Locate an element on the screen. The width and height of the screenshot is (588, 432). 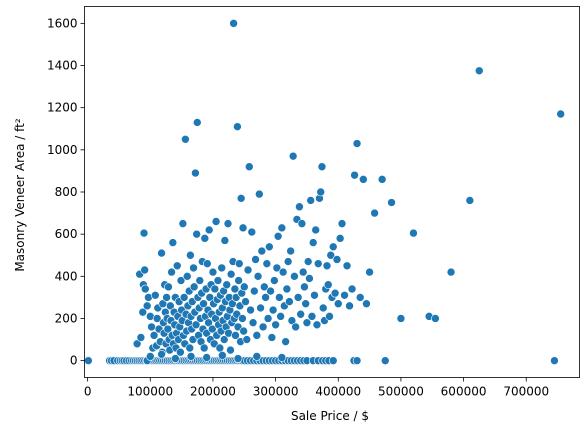
x-tick-label: 100000 is located at coordinates (150, 392).